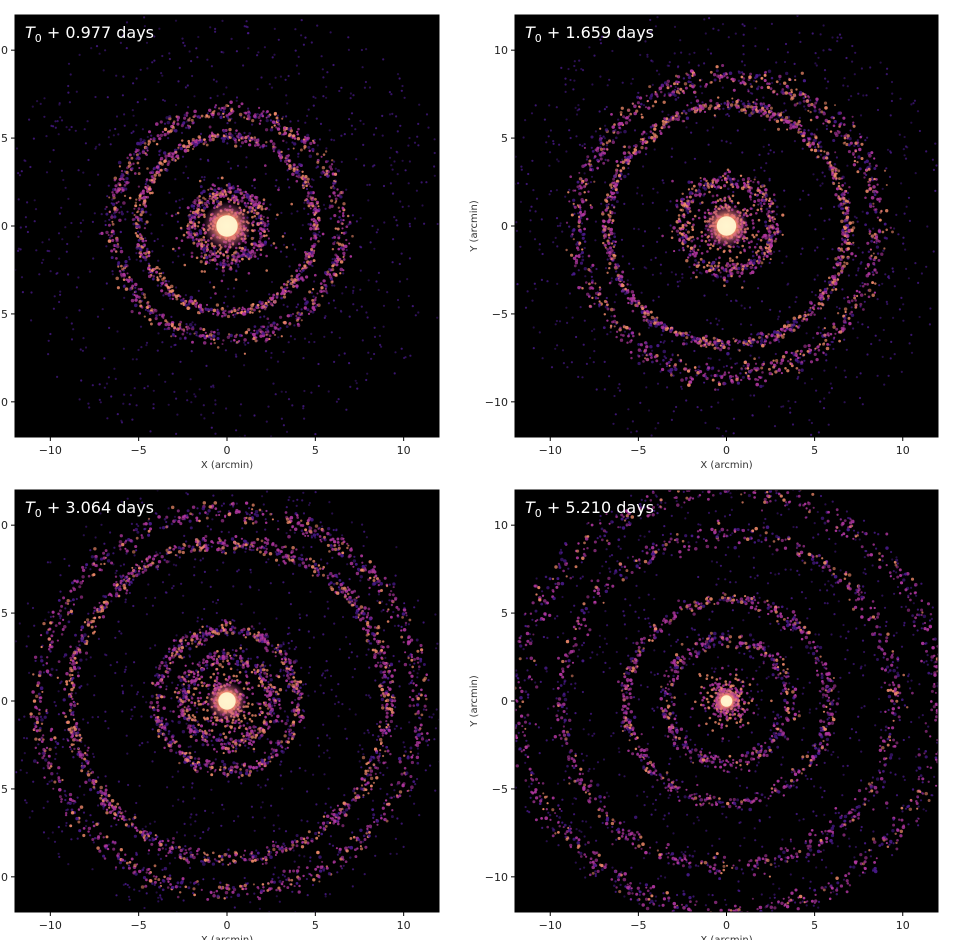 The image size is (953, 940). What do you see at coordinates (89, 34) in the screenshot?
I see `panel-title: T0 + 0.977 days` at bounding box center [89, 34].